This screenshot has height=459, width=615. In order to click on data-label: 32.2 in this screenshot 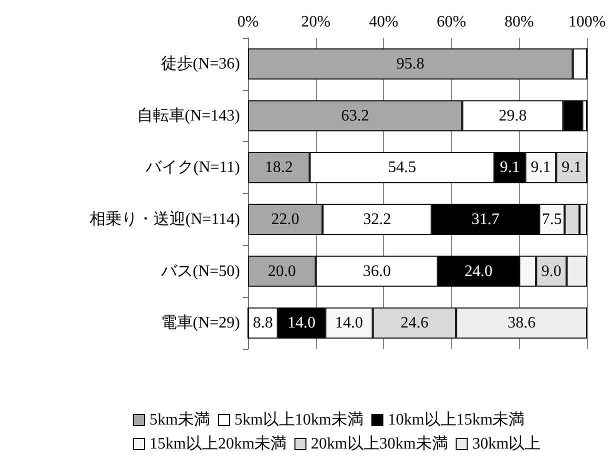, I will do `click(377, 219)`.